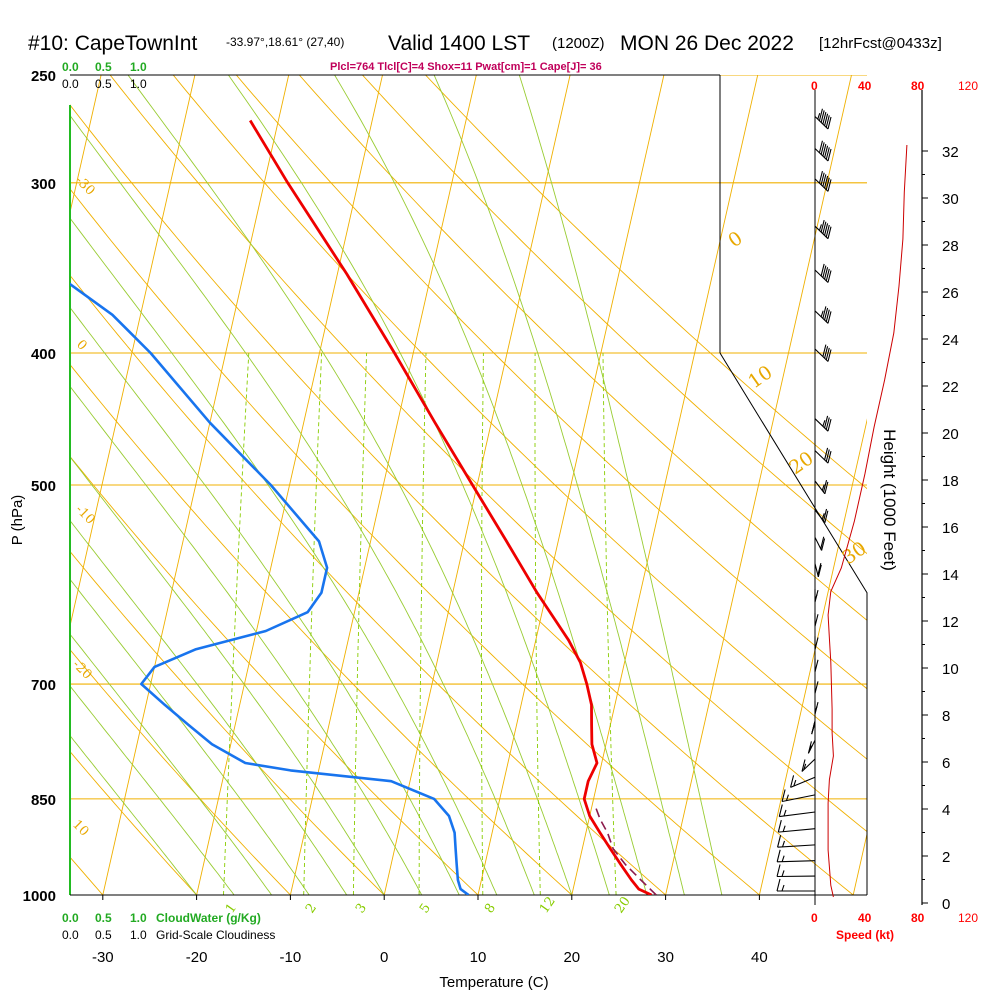 The height and width of the screenshot is (1000, 1000). Describe the element at coordinates (946, 716) in the screenshot. I see `height-tick-8: 8` at that location.